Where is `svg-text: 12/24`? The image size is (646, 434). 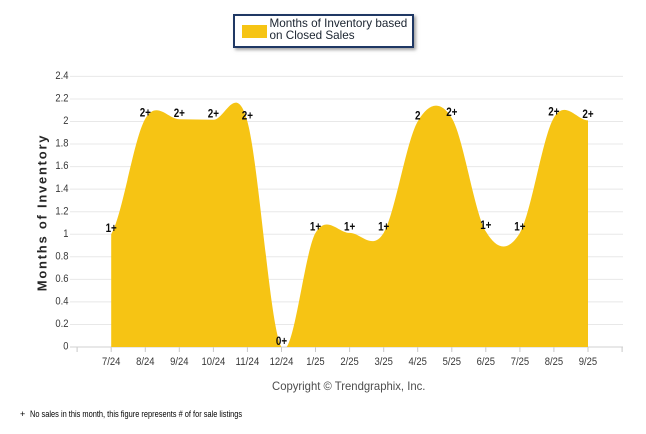 svg-text: 12/24 is located at coordinates (282, 362).